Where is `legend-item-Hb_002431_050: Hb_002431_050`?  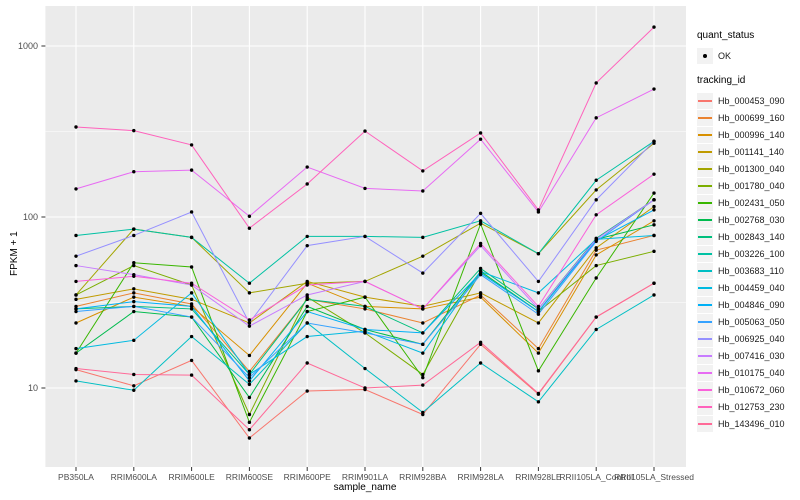
legend-item-Hb_002431_050: Hb_002431_050 is located at coordinates (747, 202).